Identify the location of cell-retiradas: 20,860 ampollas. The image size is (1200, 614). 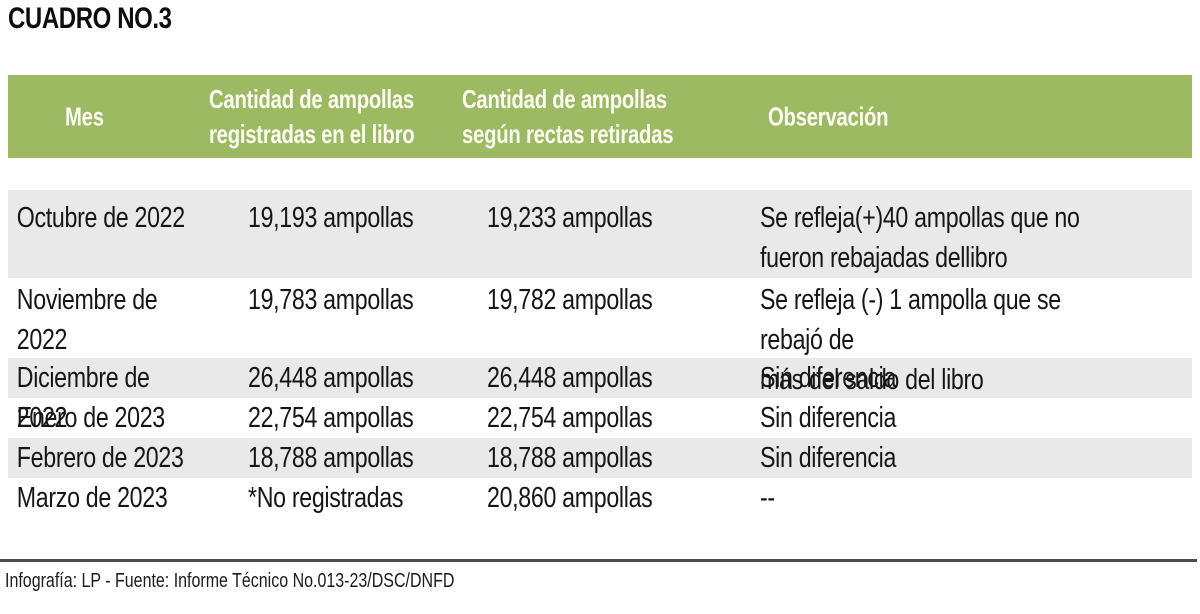
(570, 498).